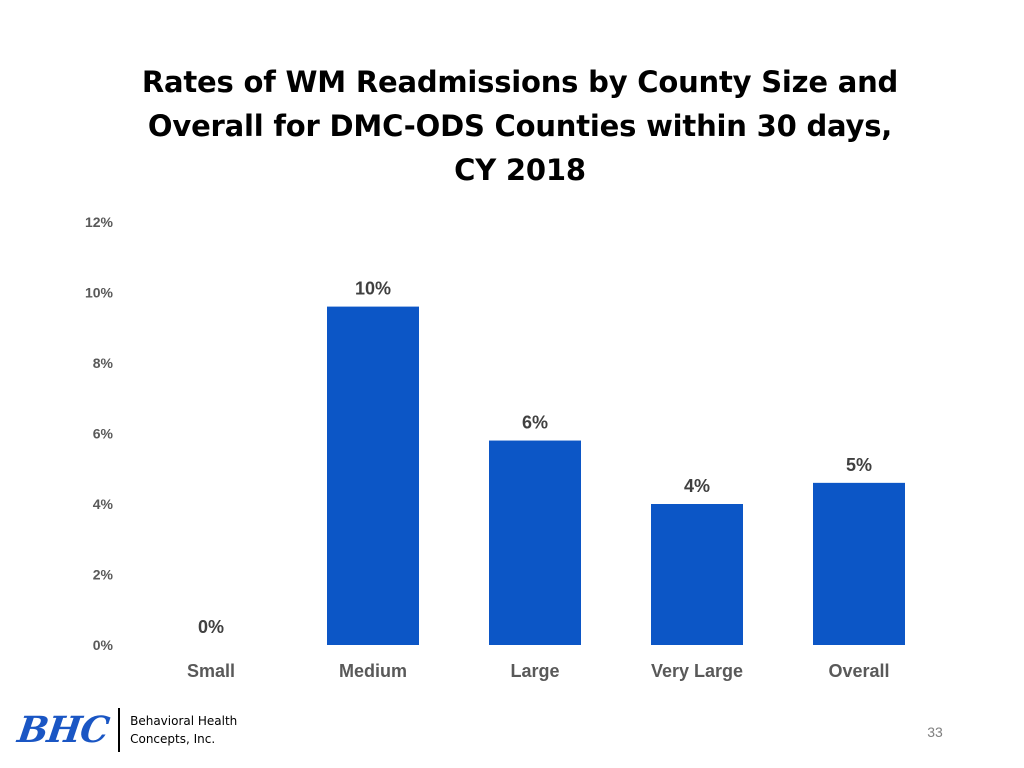  Describe the element at coordinates (63, 730) in the screenshot. I see `bhc-logo-mark: BHC` at that location.